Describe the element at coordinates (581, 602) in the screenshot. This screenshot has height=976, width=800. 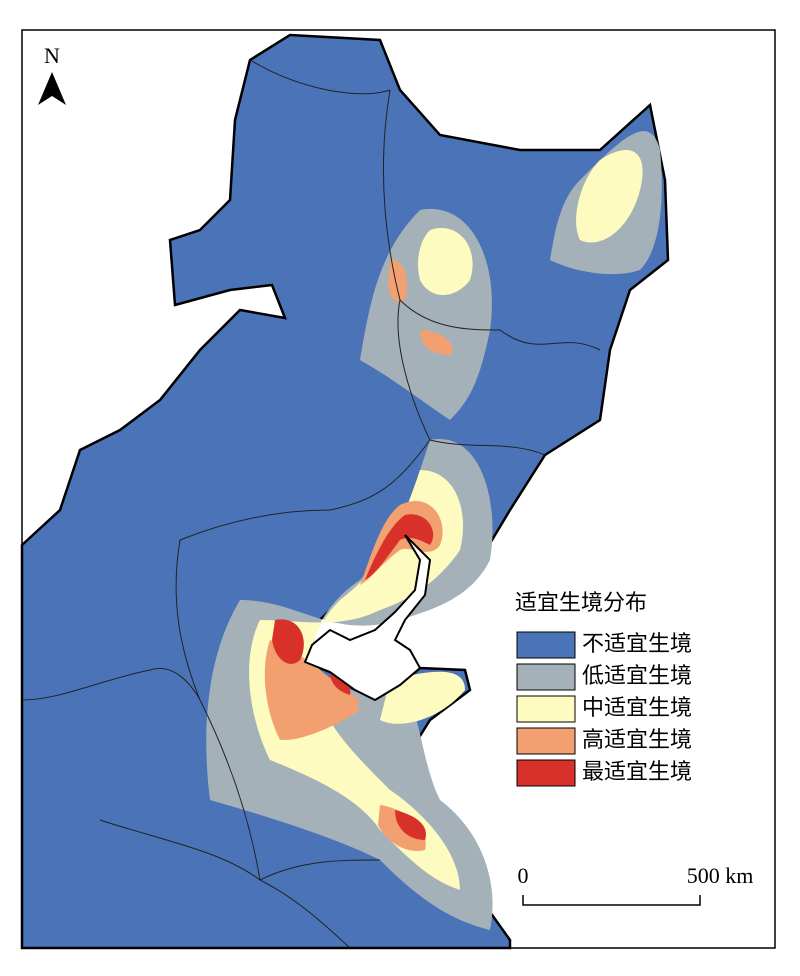
I see `legend-title: 适宜生境分布` at that location.